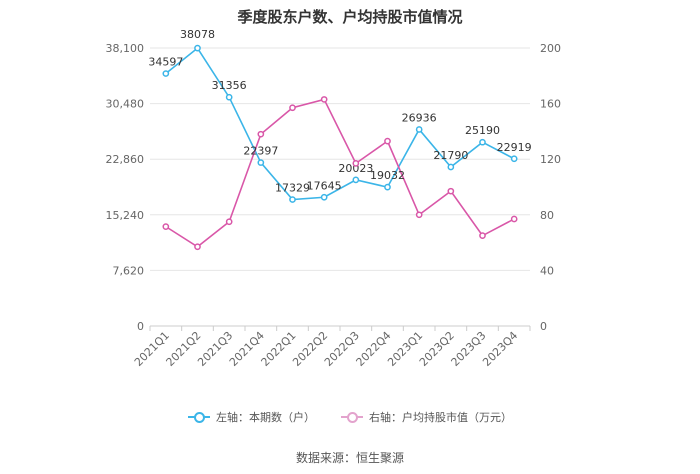 The image size is (700, 474). I want to click on households-data-label: 21790, so click(450, 155).